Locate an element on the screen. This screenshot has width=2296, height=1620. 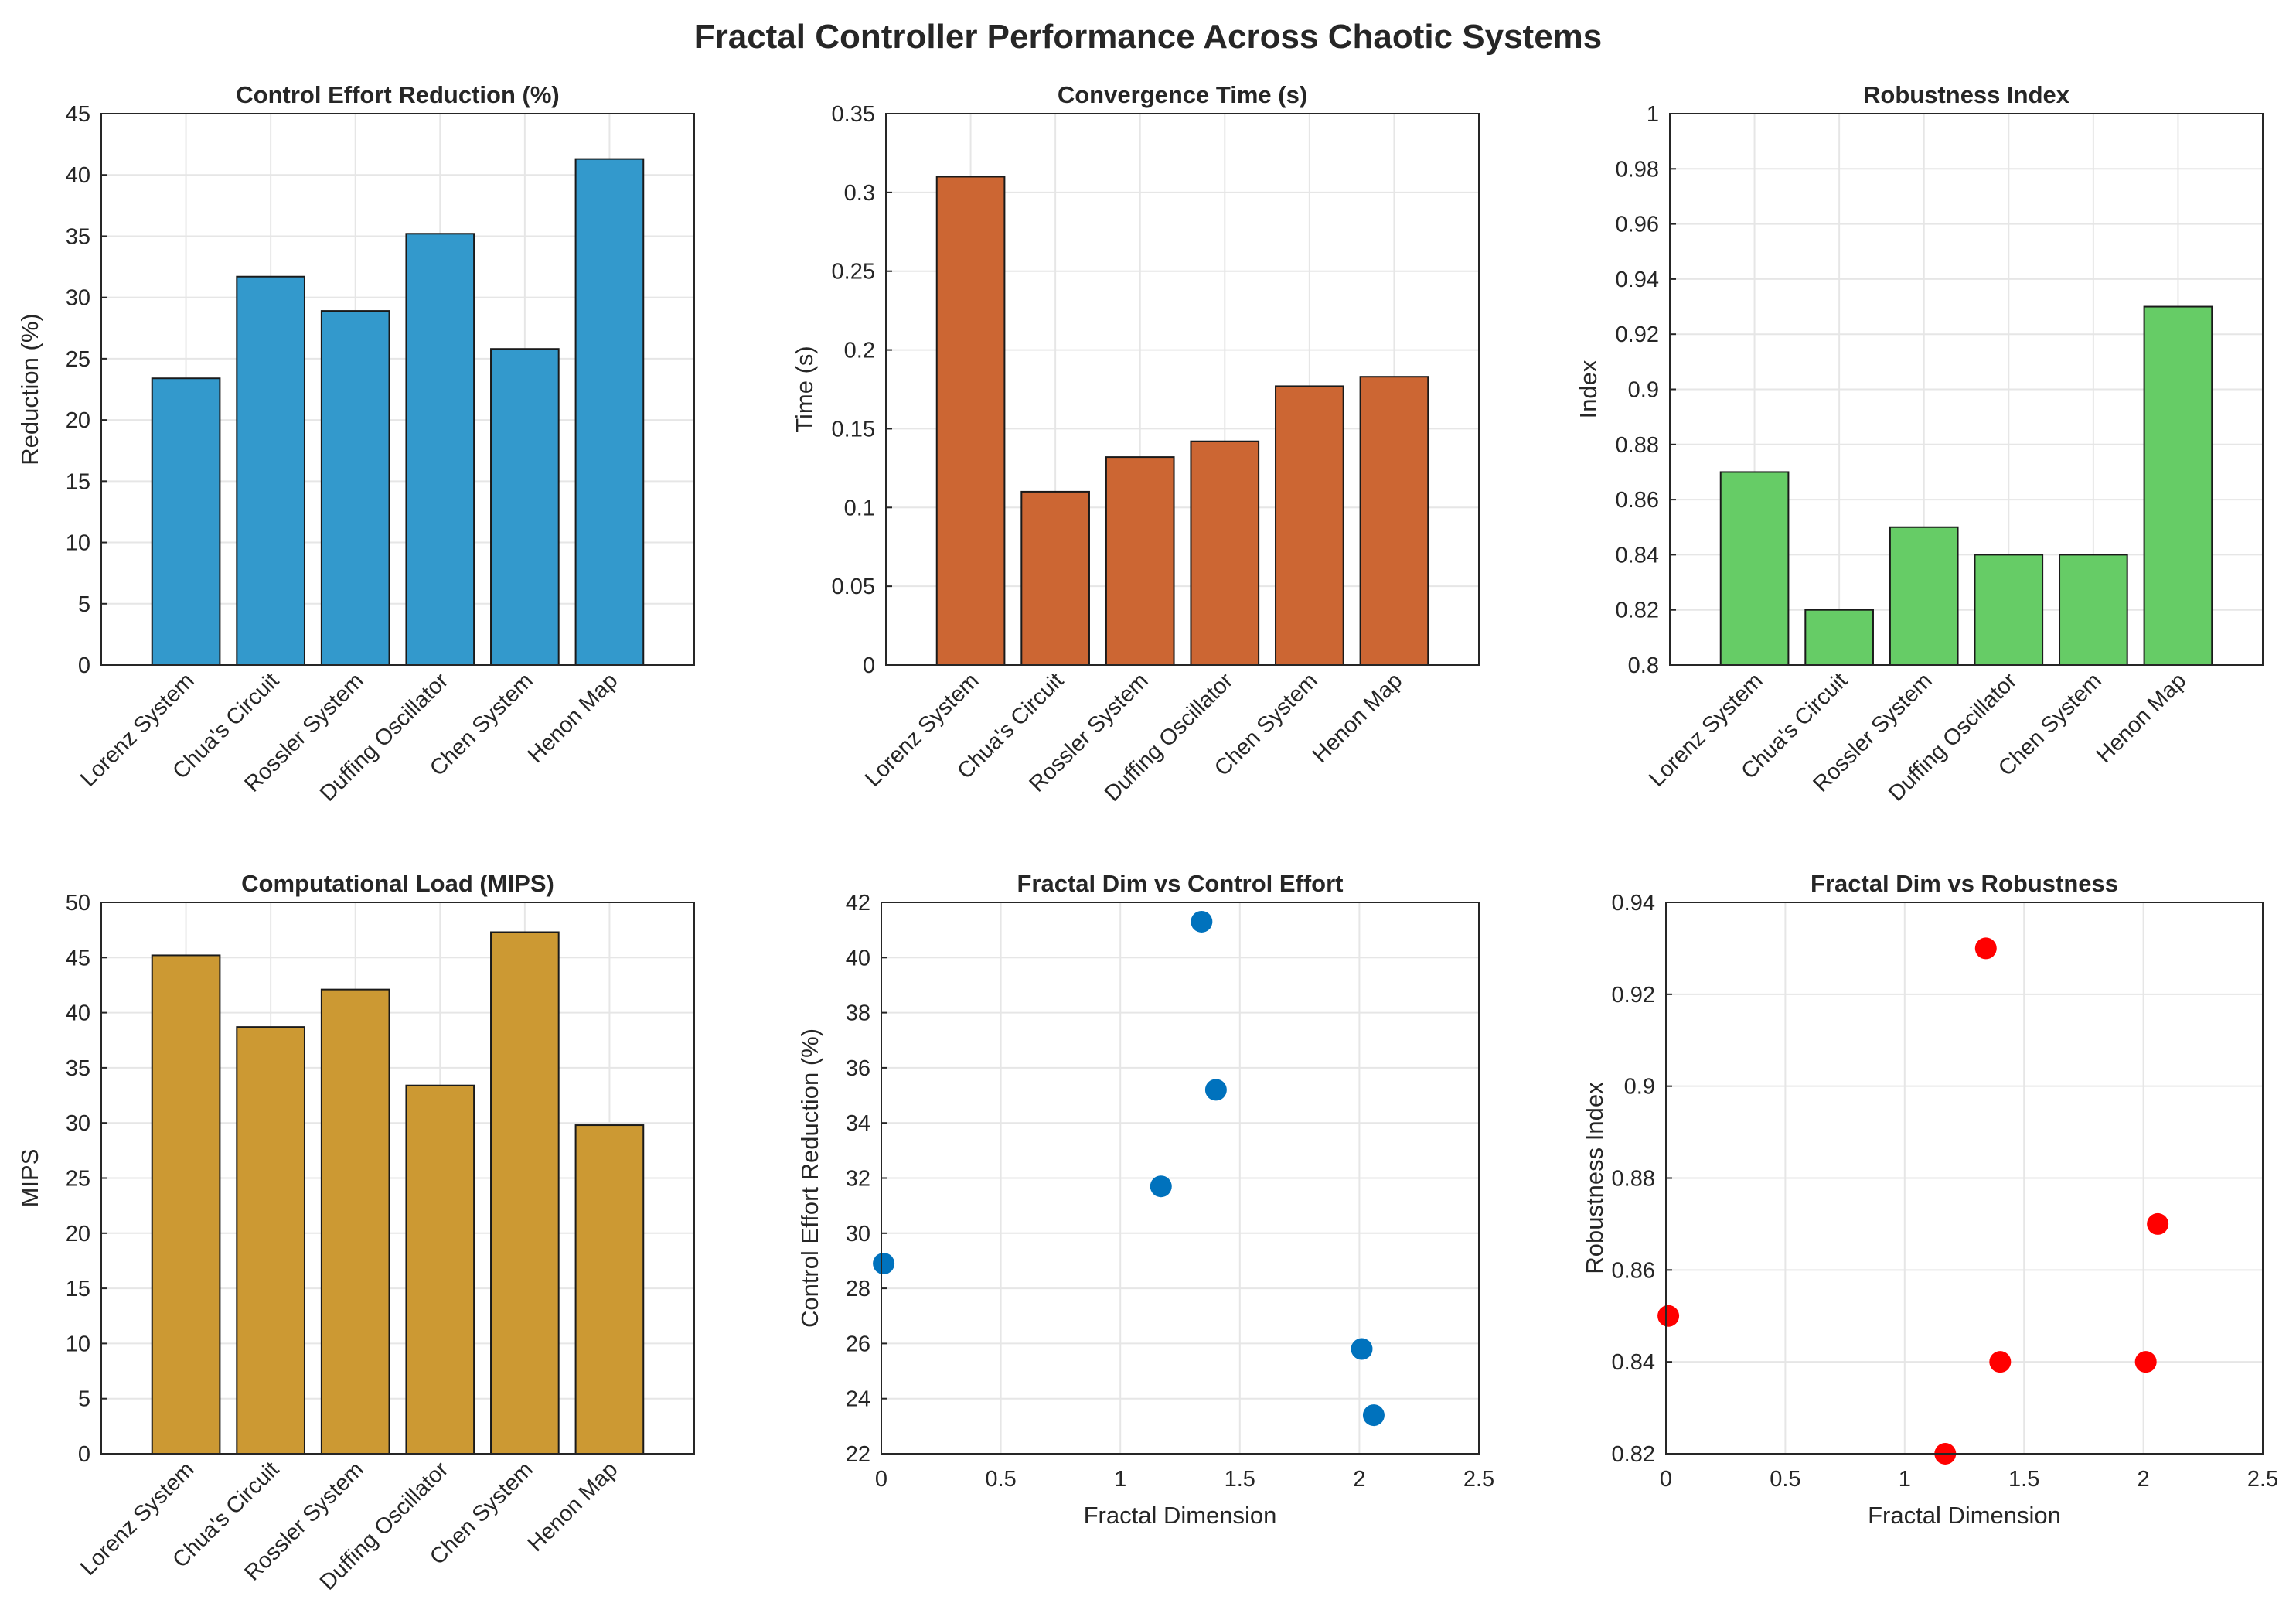
x-tick-label: 2 is located at coordinates (1359, 1479).